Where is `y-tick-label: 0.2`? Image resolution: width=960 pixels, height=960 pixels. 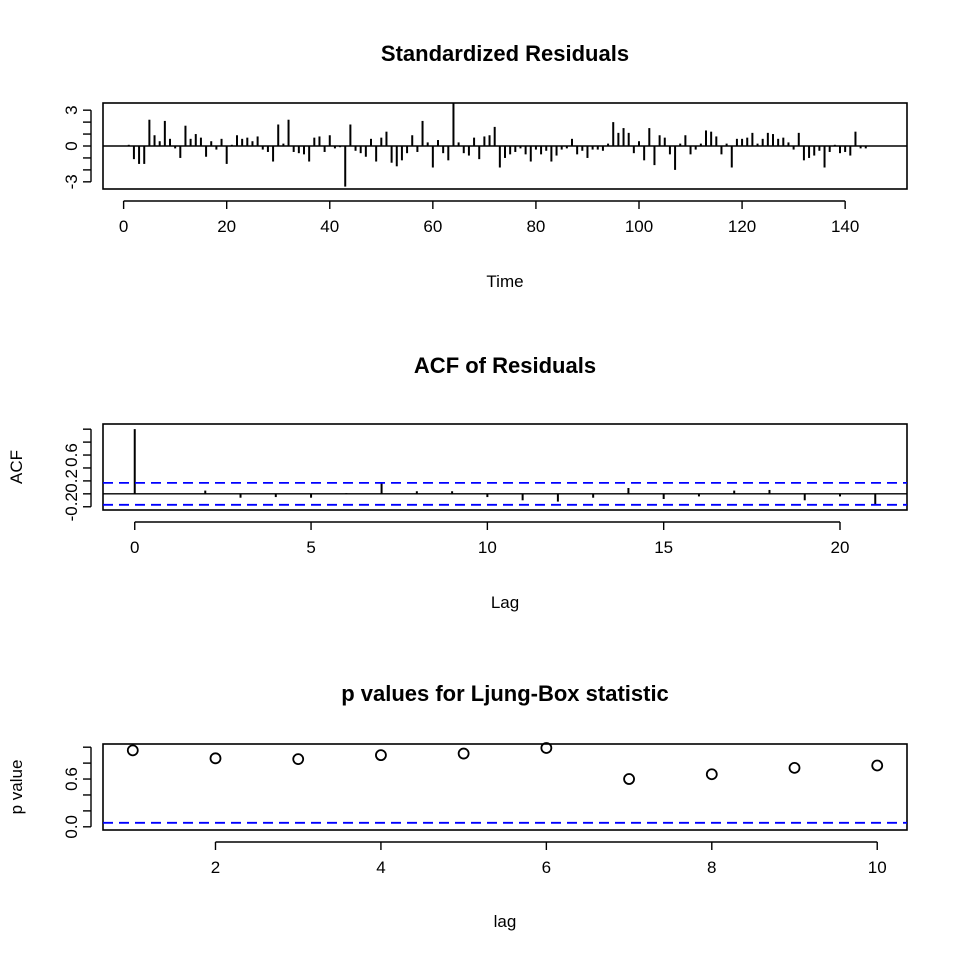 y-tick-label: 0.2 is located at coordinates (71, 481).